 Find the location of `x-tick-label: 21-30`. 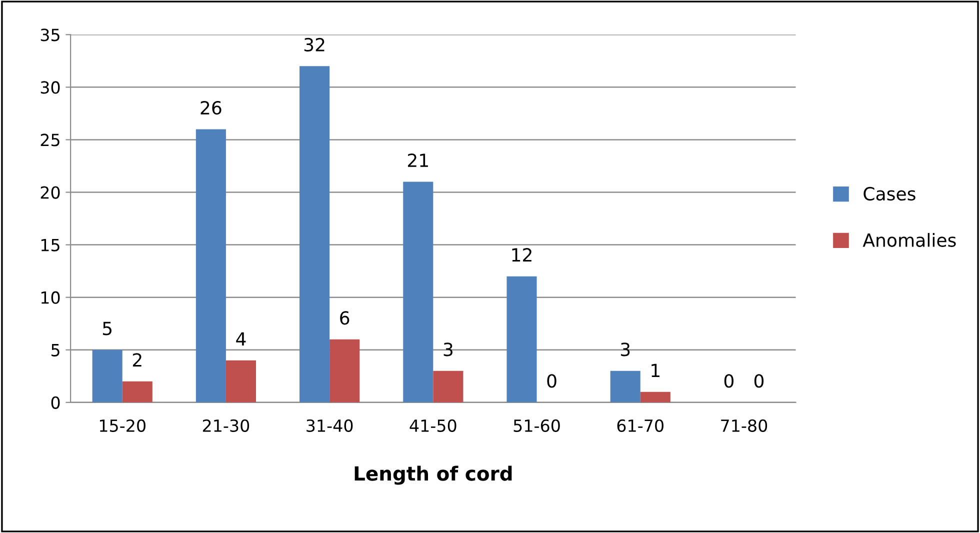

x-tick-label: 21-30 is located at coordinates (226, 425).